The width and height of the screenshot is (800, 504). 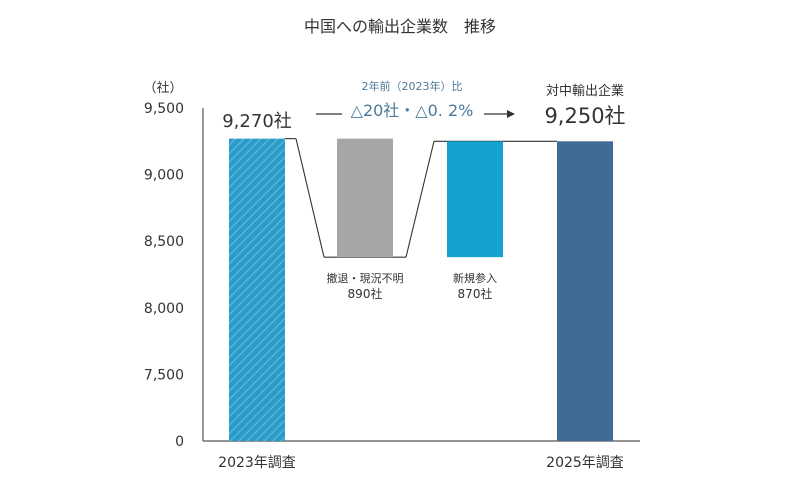 What do you see at coordinates (511, 114) in the screenshot?
I see `arrow-right-icon` at bounding box center [511, 114].